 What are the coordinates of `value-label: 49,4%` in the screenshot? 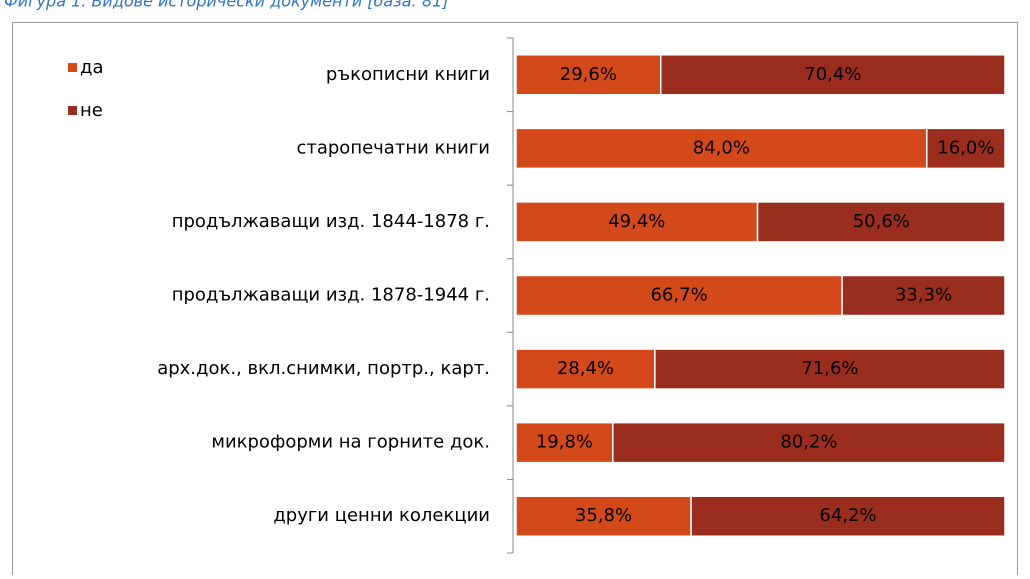 It's located at (636, 221).